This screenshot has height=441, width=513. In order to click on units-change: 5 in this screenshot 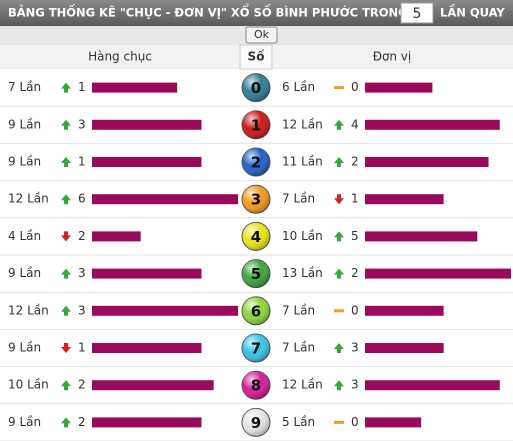, I will do `click(355, 236)`.